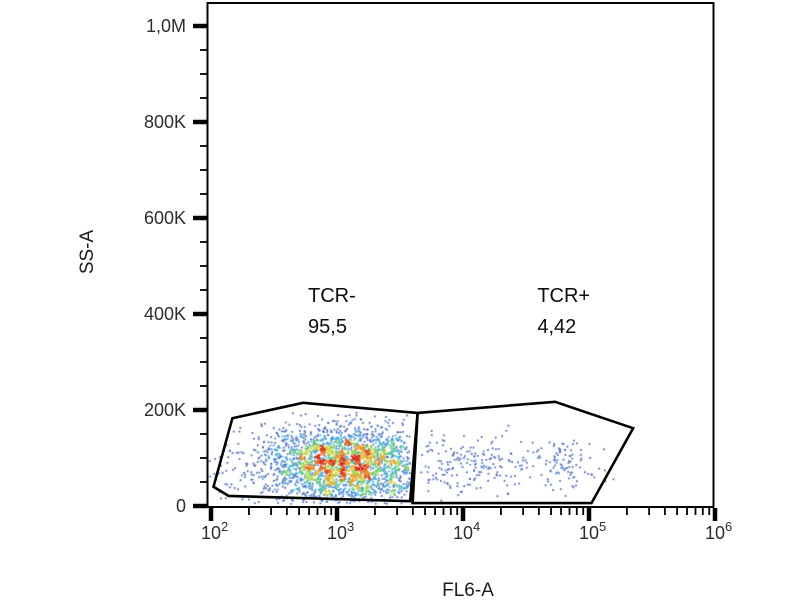  What do you see at coordinates (214, 531) in the screenshot?
I see `x-tick-label: 10²` at bounding box center [214, 531].